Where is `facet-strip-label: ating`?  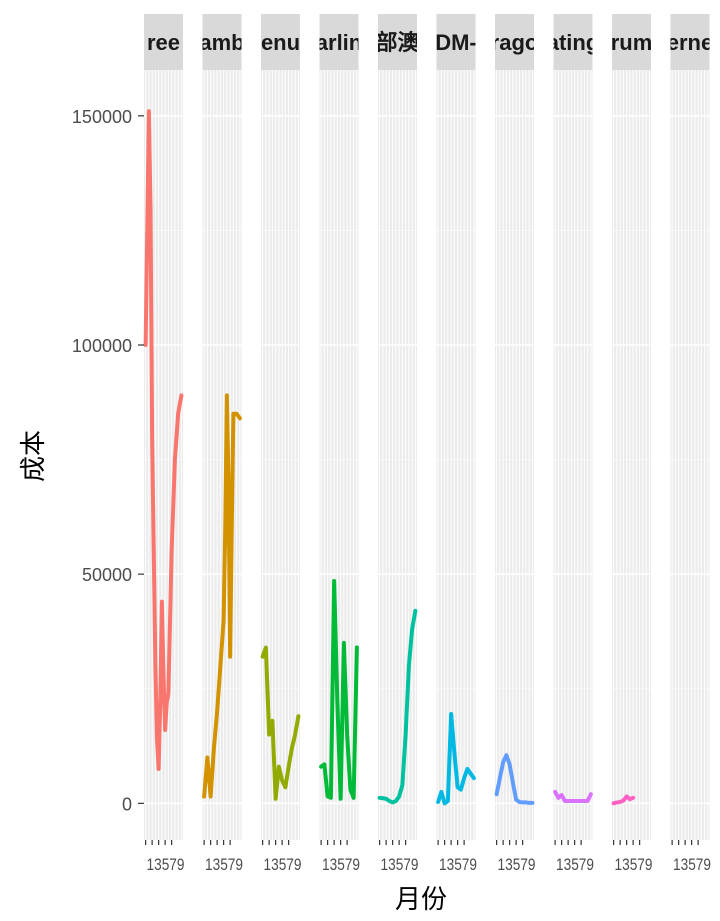 facet-strip-label: ating is located at coordinates (573, 42).